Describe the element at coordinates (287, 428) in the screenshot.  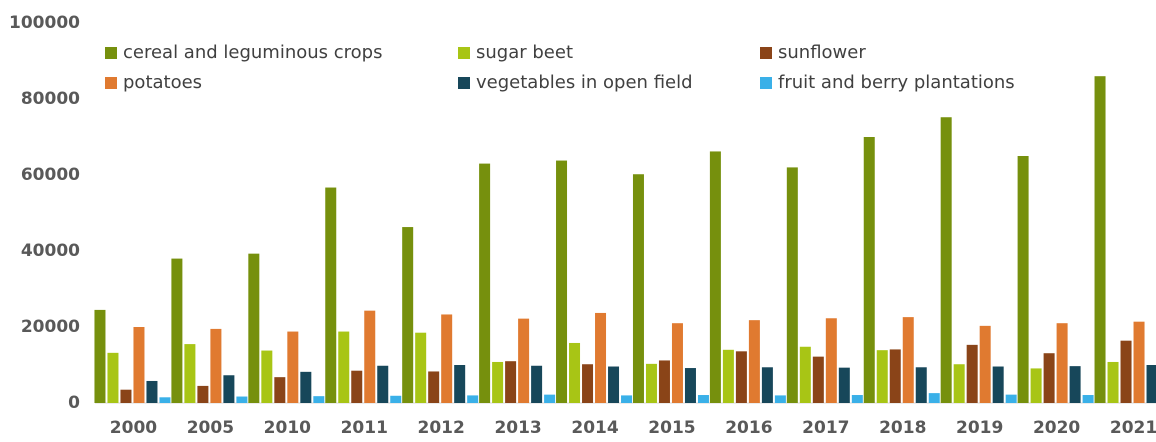
I see `x-tick-label: 2010` at that location.